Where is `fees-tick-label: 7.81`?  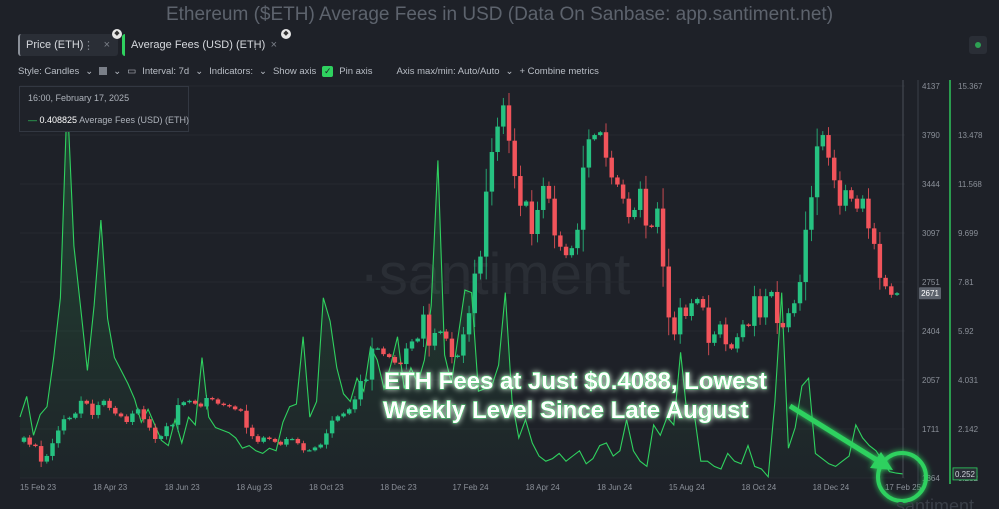 fees-tick-label: 7.81 is located at coordinates (966, 282).